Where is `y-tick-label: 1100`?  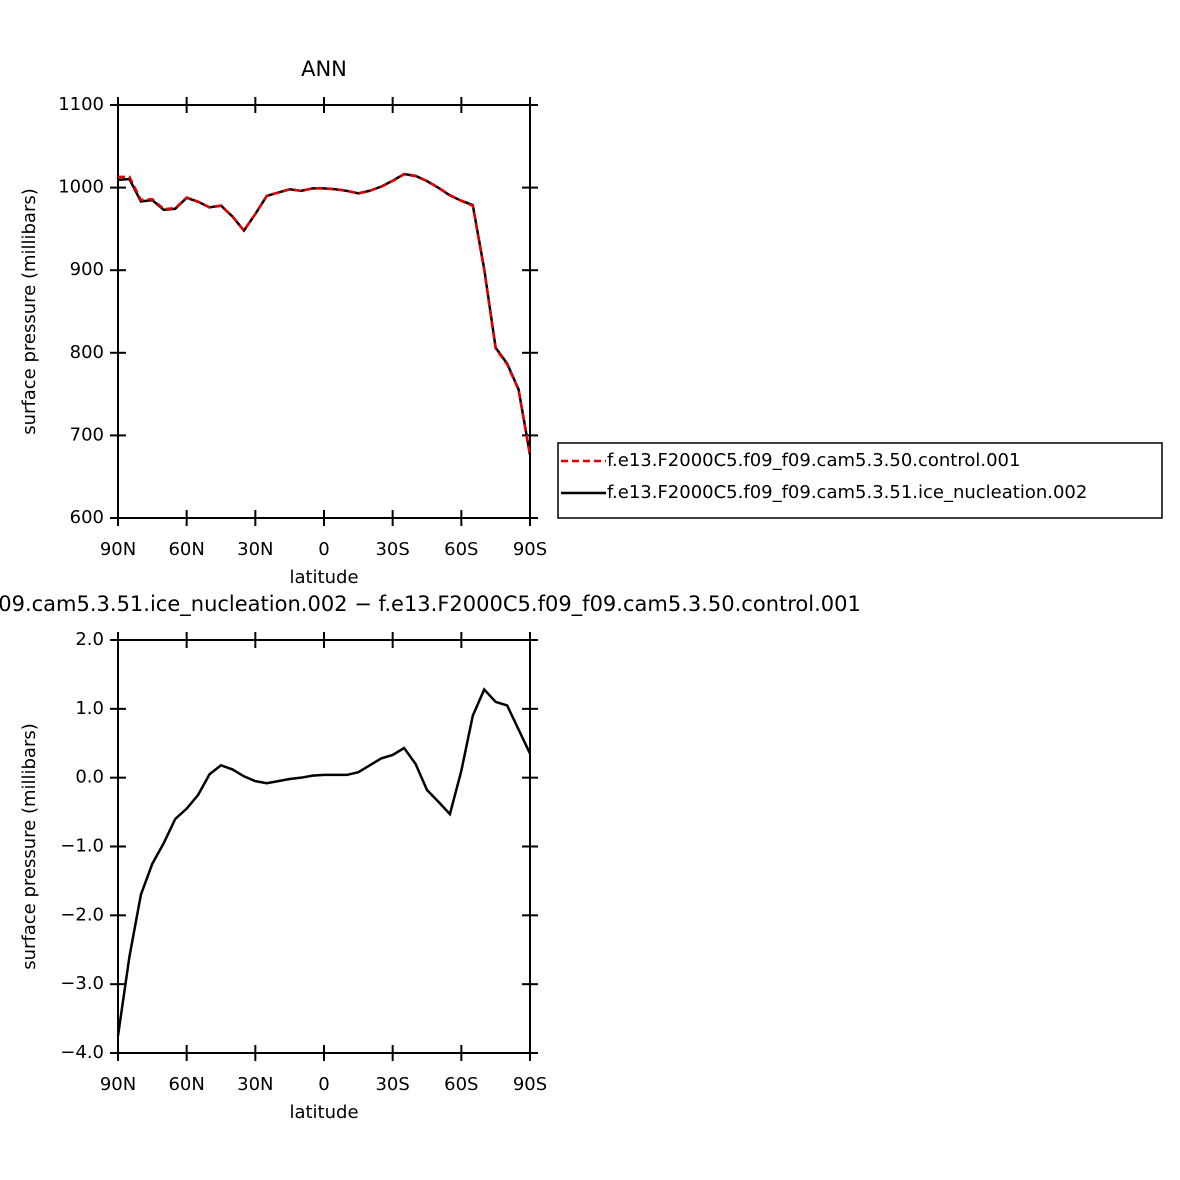 y-tick-label: 1100 is located at coordinates (81, 104).